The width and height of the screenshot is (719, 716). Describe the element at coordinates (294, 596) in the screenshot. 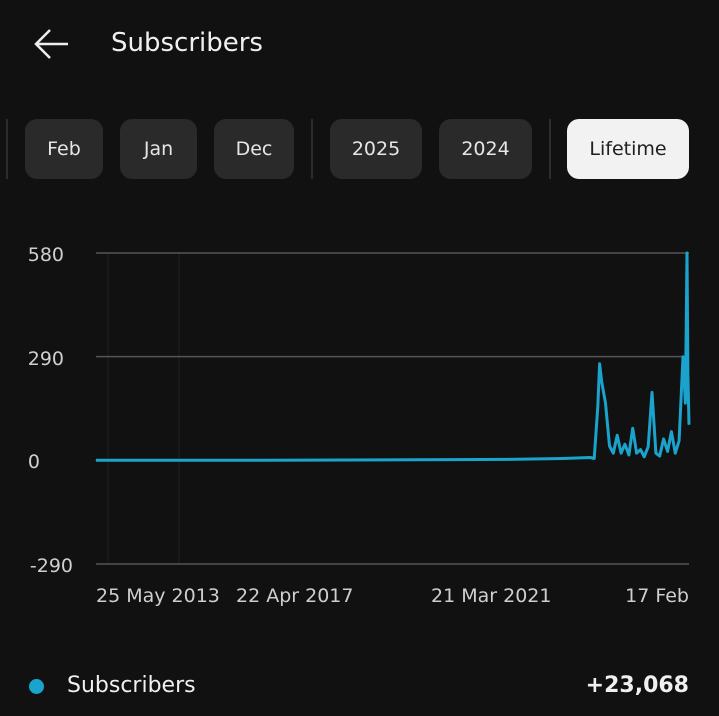

I see `x-tick-label: 22 Apr 2017` at that location.